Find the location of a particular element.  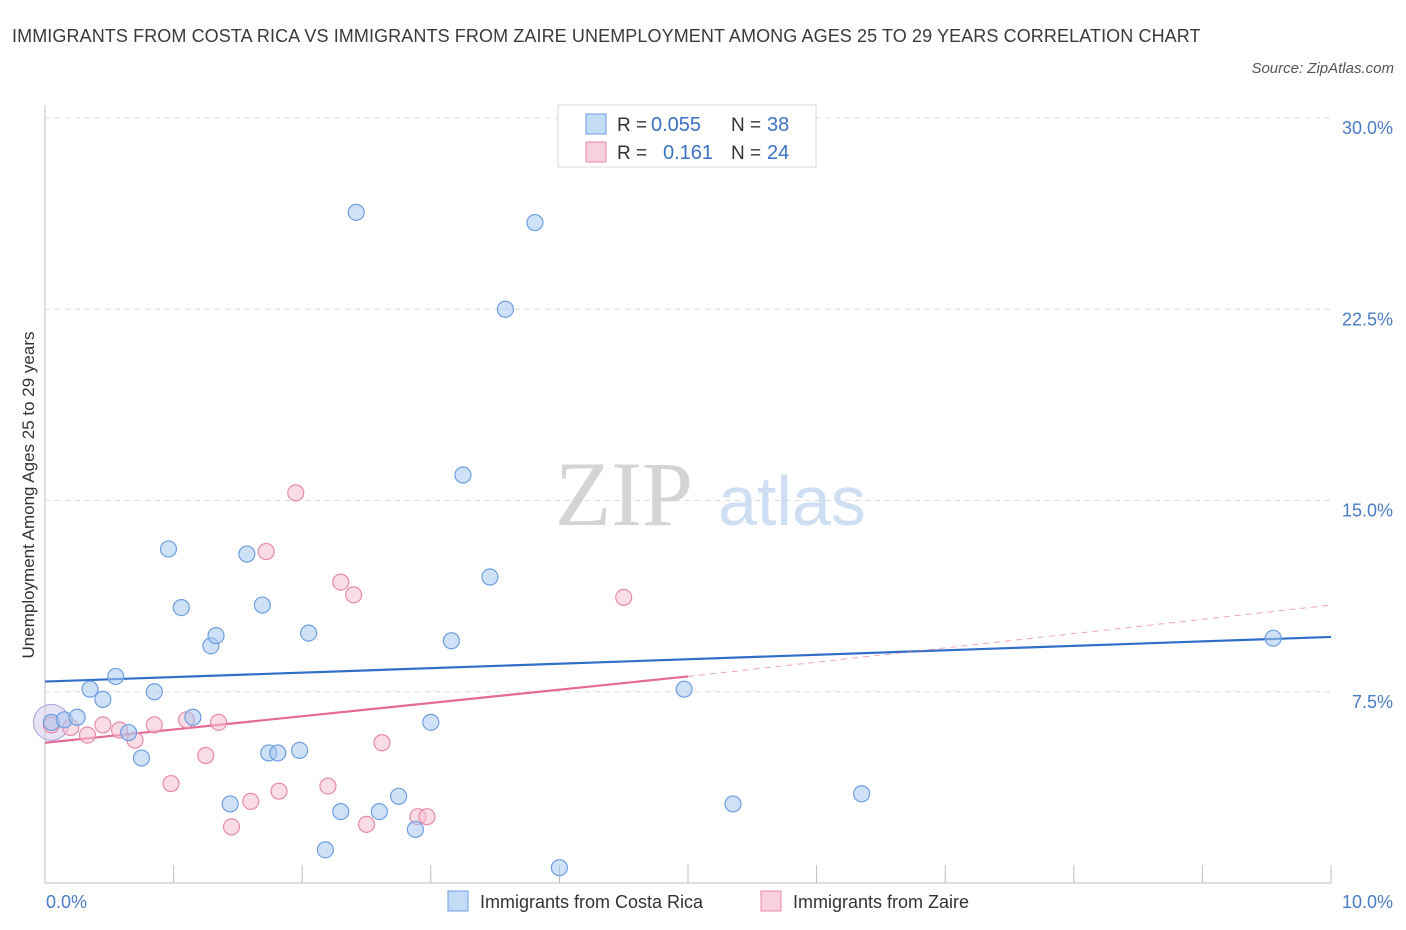

legend-r-label-1: R = is located at coordinates (632, 125).